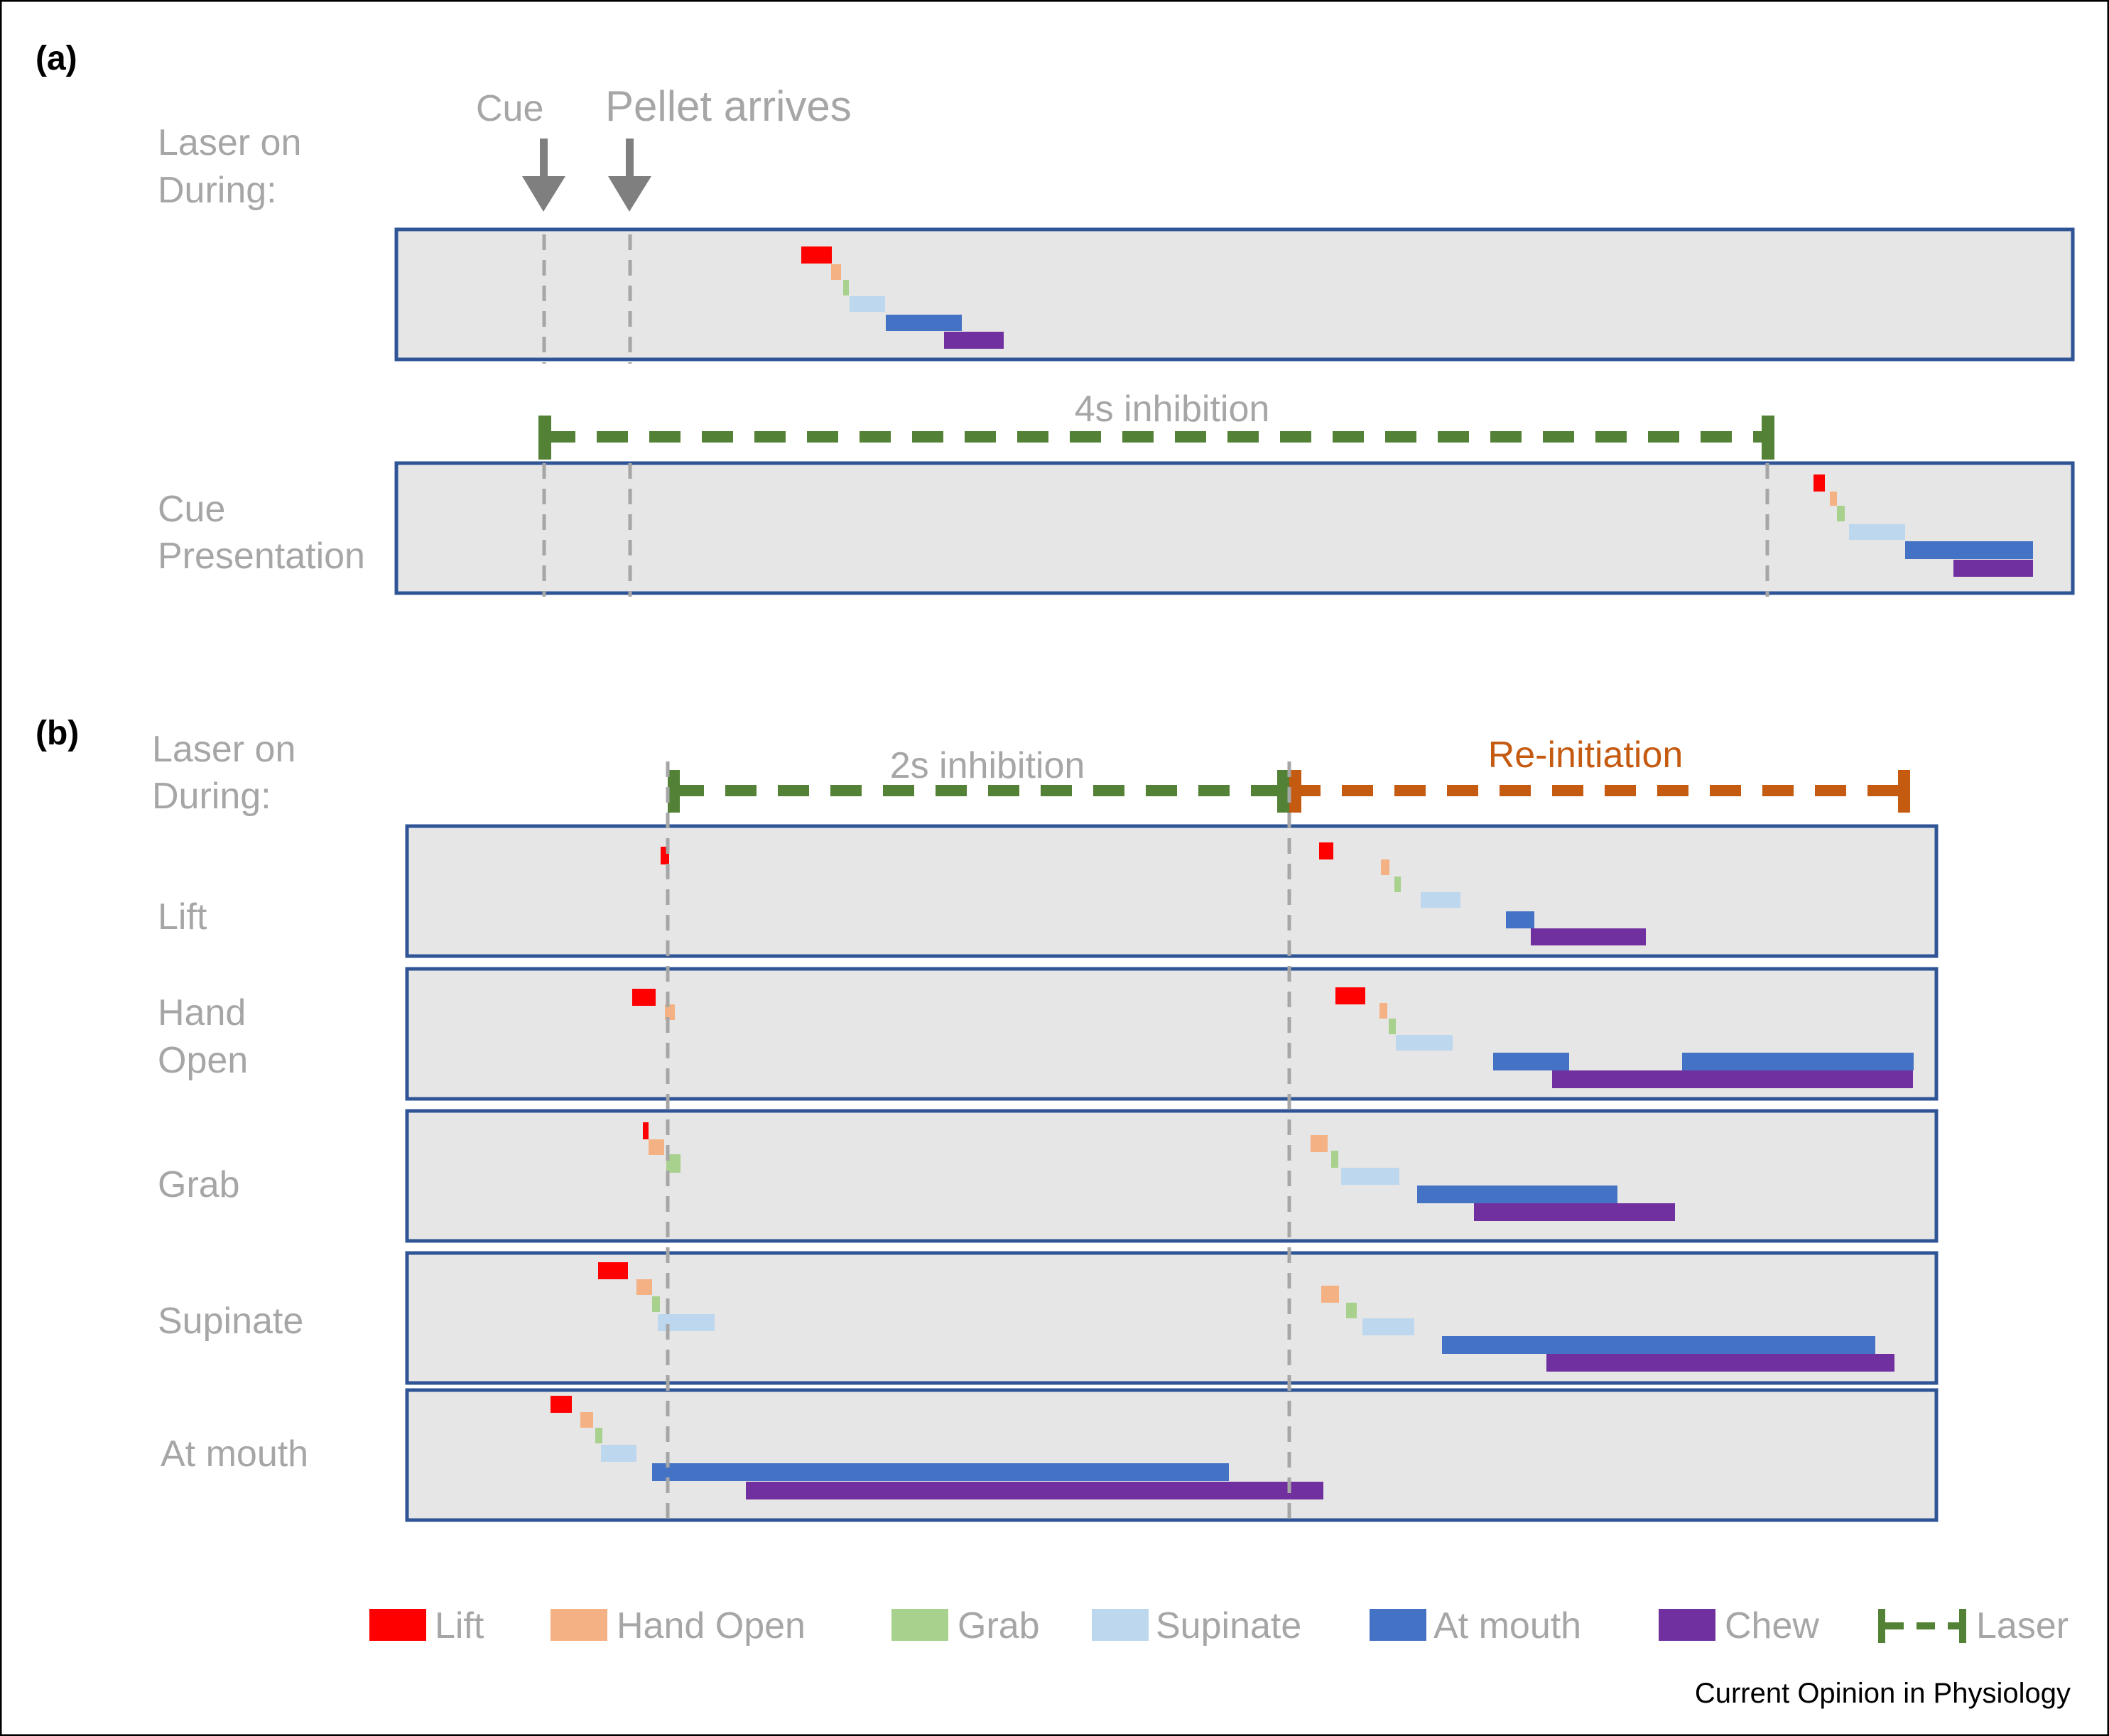  What do you see at coordinates (1172, 891) in the screenshot?
I see `panel-b-row-lift-track` at bounding box center [1172, 891].